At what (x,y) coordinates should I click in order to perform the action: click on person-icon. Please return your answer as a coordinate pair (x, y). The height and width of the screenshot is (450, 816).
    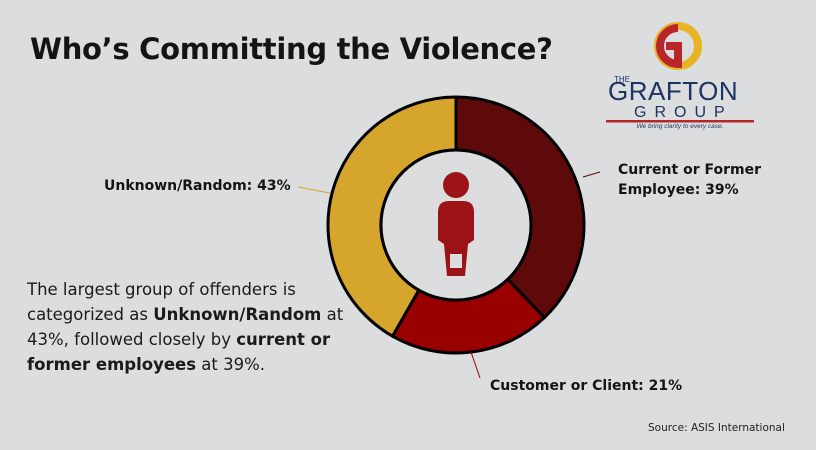
    Looking at the image, I should click on (456, 224).